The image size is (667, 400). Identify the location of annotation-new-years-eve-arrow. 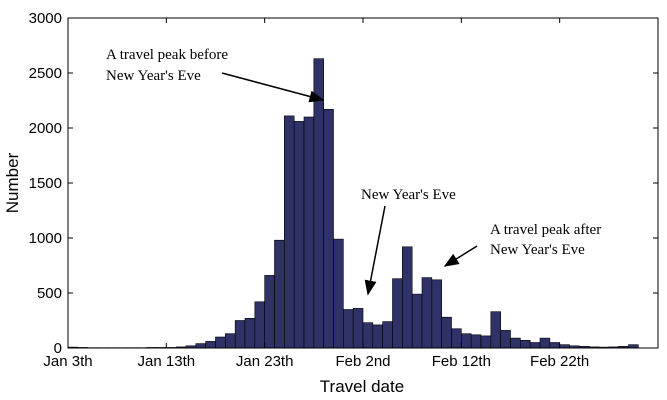
(375, 250).